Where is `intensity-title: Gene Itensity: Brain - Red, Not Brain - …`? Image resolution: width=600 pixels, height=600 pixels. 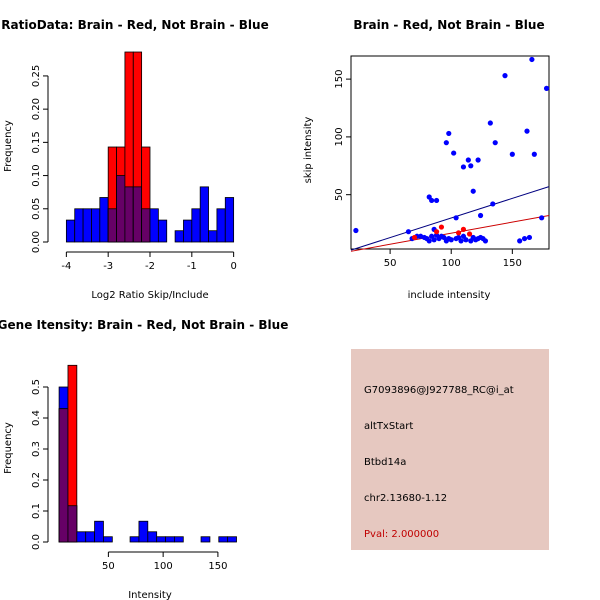 intensity-title: Gene Itensity: Brain - Red, Not Brain - … is located at coordinates (144, 325).